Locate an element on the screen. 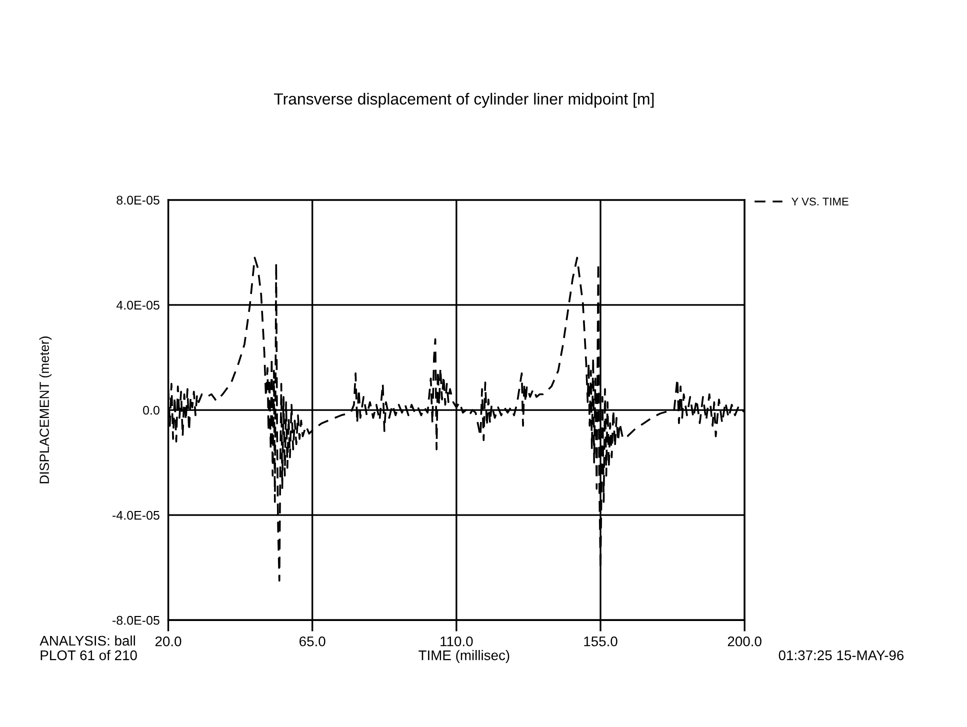  legend-label: Y VS. TIME is located at coordinates (820, 202).